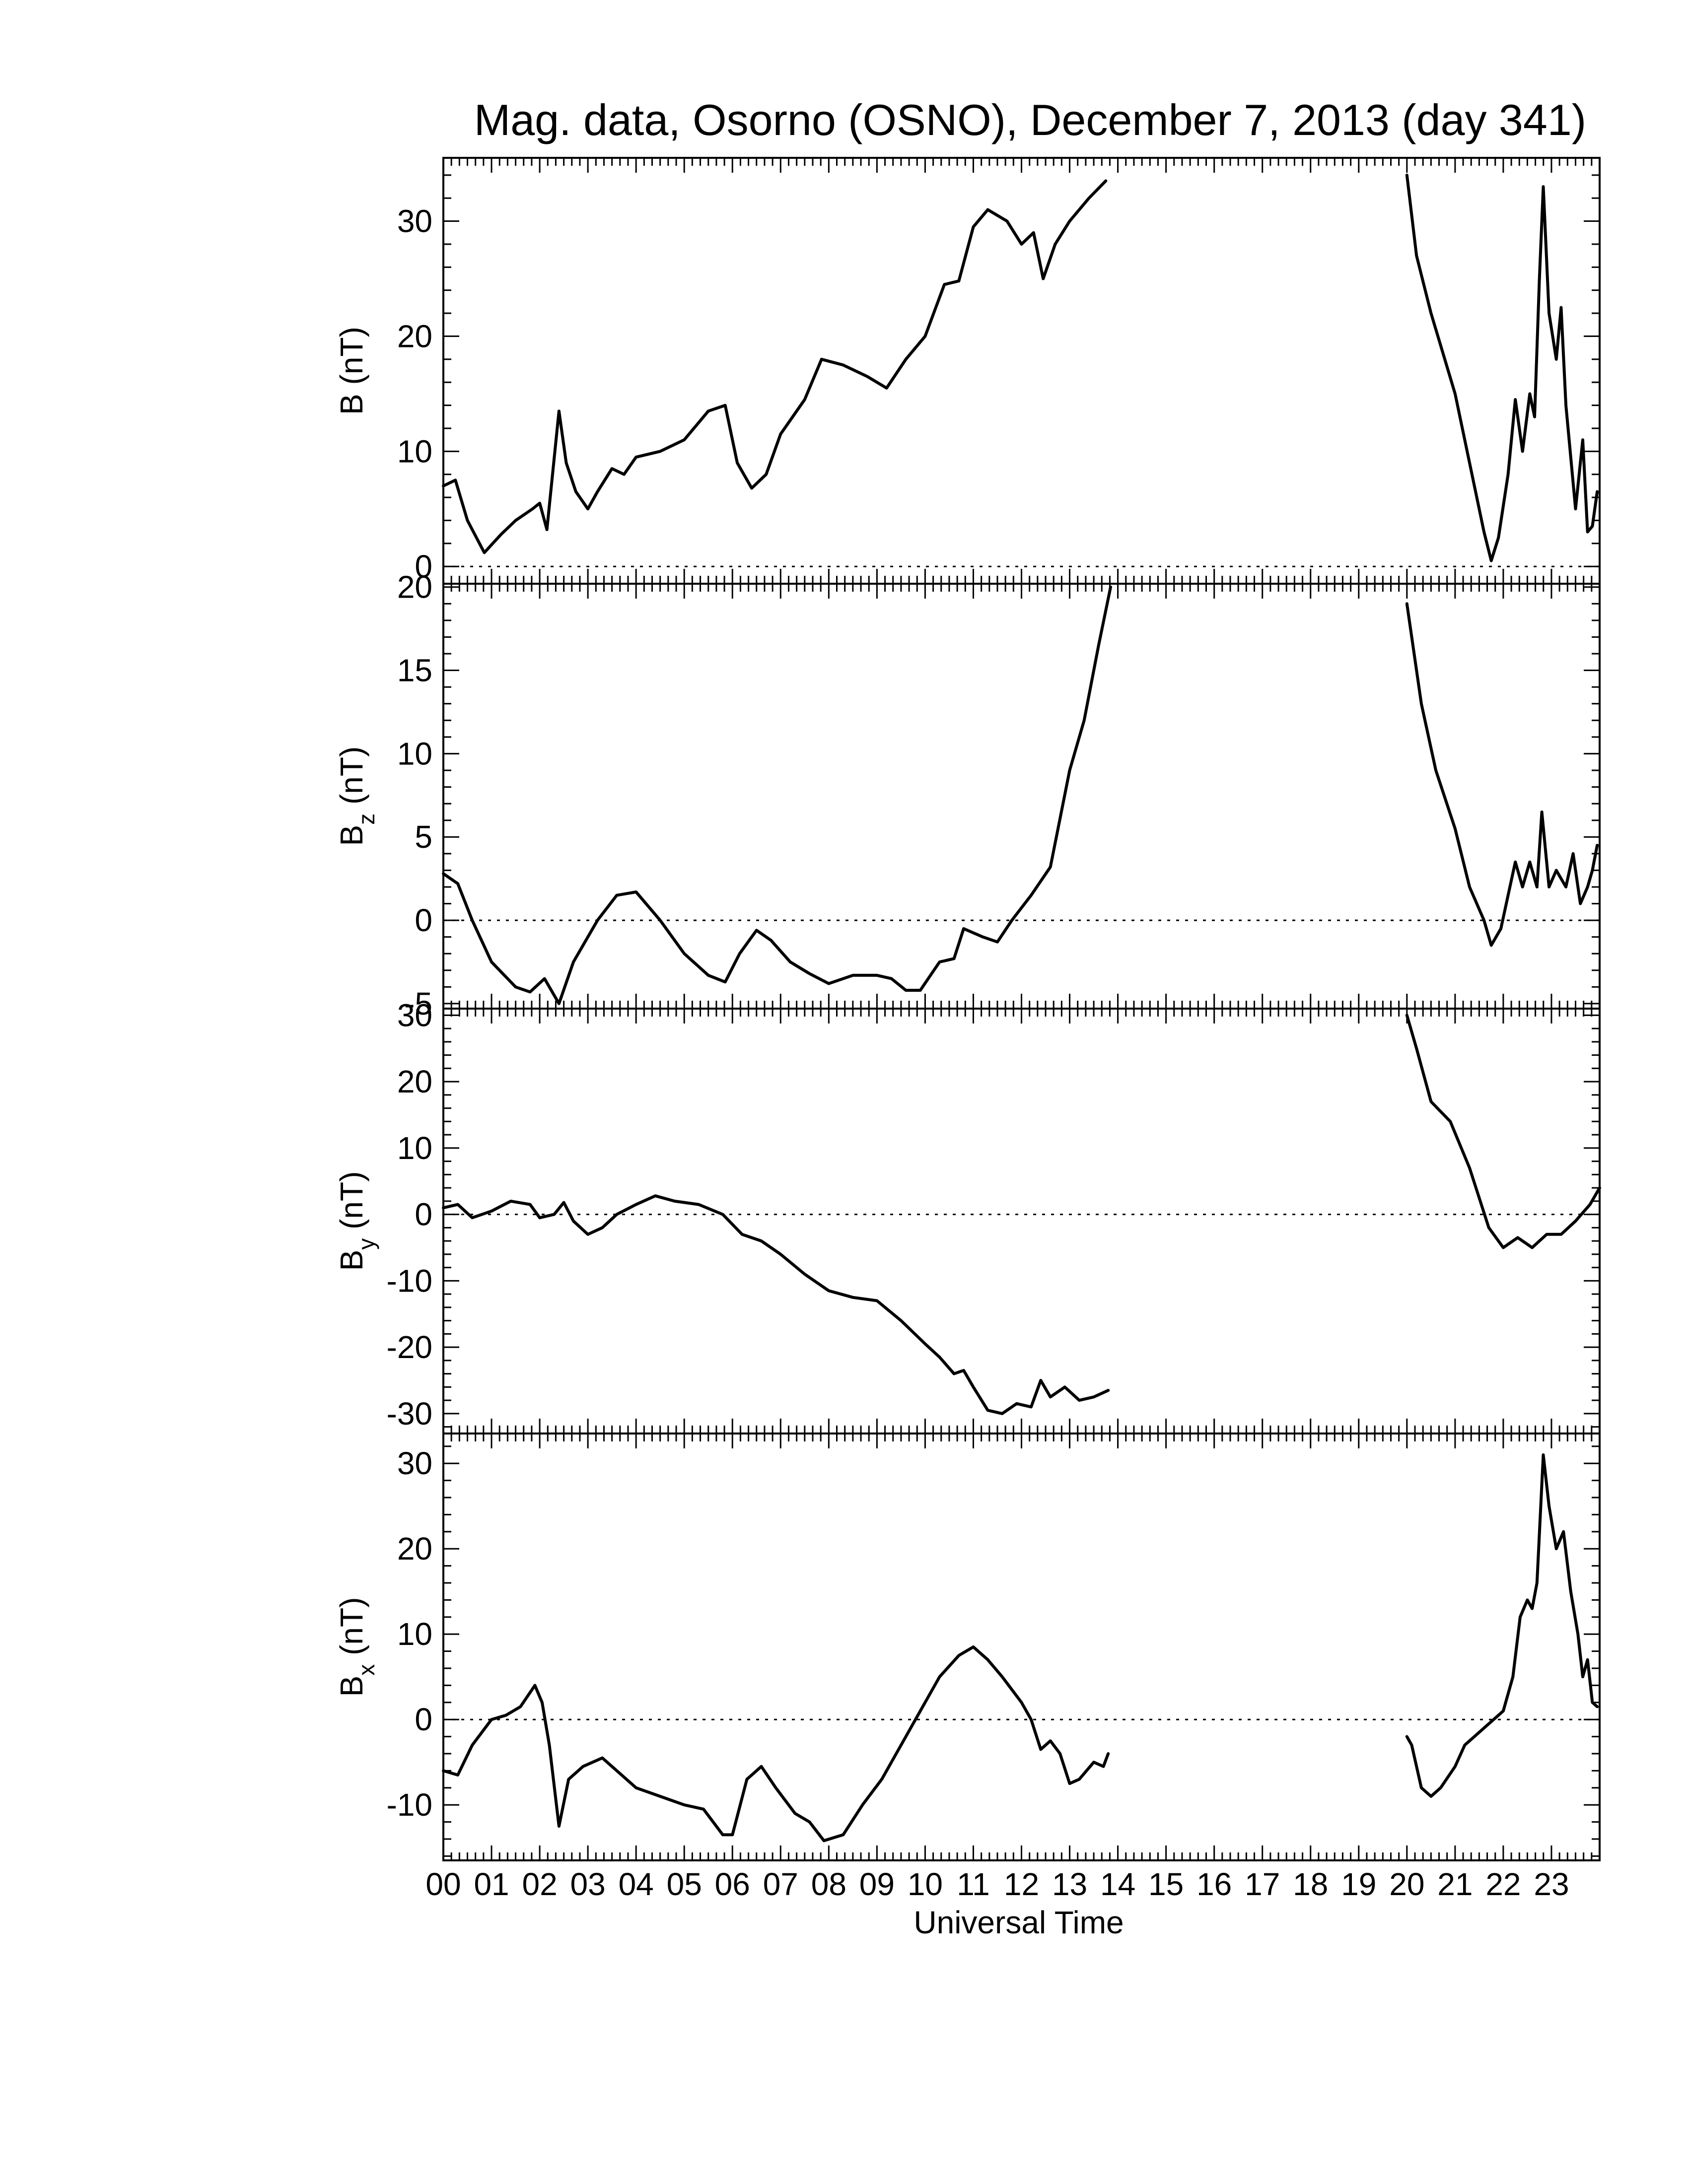  Describe the element at coordinates (443, 1884) in the screenshot. I see `x-tick-label: 00` at that location.